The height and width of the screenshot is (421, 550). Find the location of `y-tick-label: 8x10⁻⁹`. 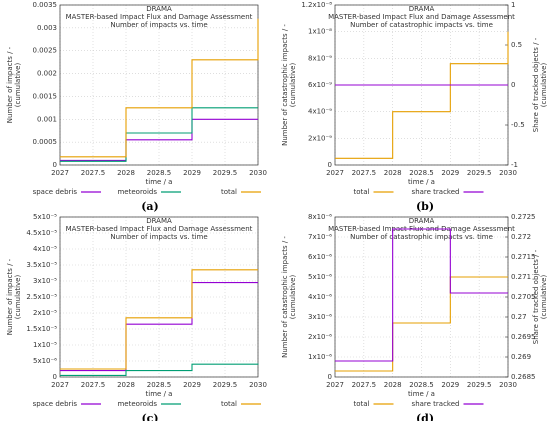

y-tick-label: 8x10⁻⁹ is located at coordinates (320, 58).